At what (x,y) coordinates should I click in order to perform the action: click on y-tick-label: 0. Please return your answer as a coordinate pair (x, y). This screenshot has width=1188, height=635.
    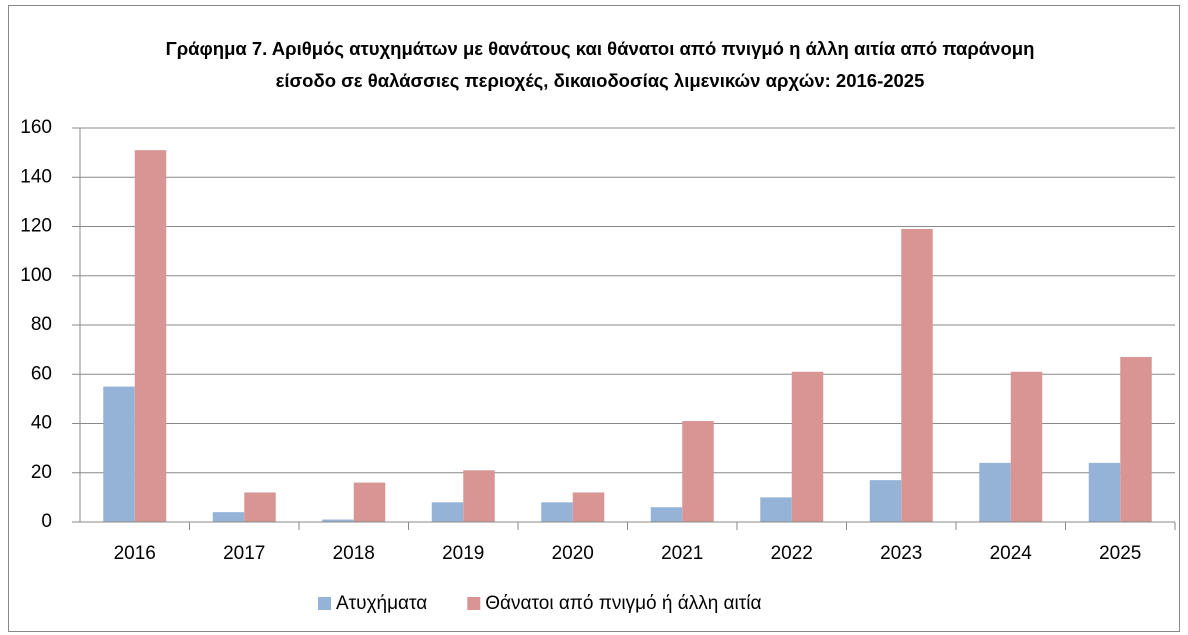
    Looking at the image, I should click on (46, 521).